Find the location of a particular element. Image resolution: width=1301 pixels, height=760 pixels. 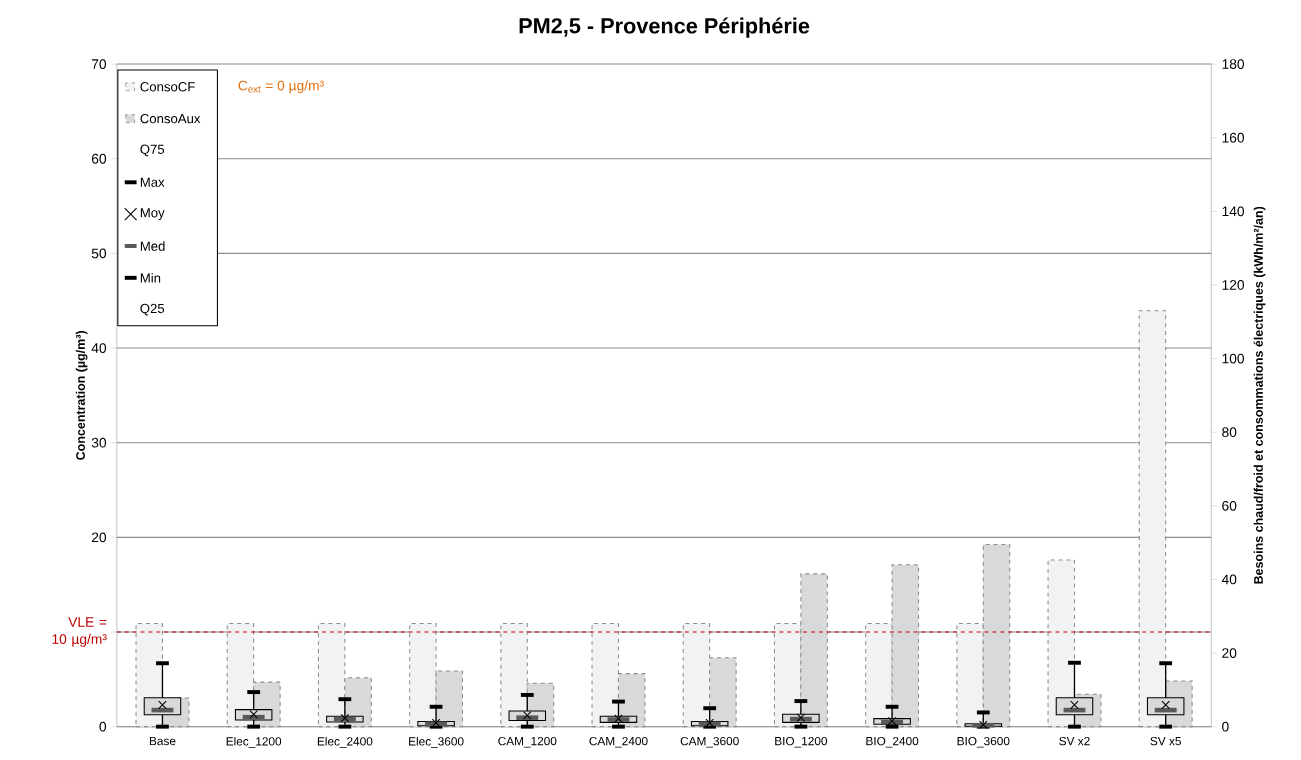

x-tick-label: Base is located at coordinates (162, 741).